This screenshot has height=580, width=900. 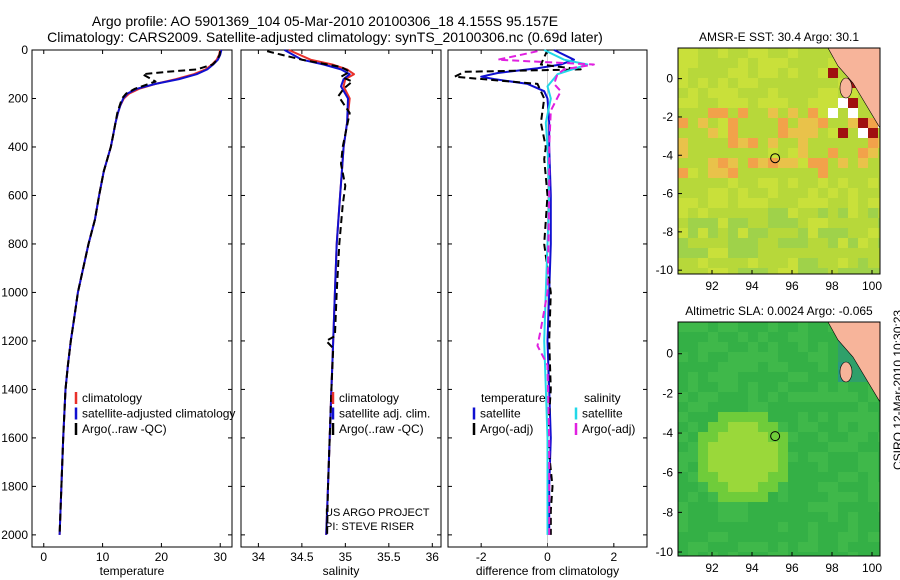 I want to click on salinity-xtick-label: 34.5, so click(x=302, y=557).